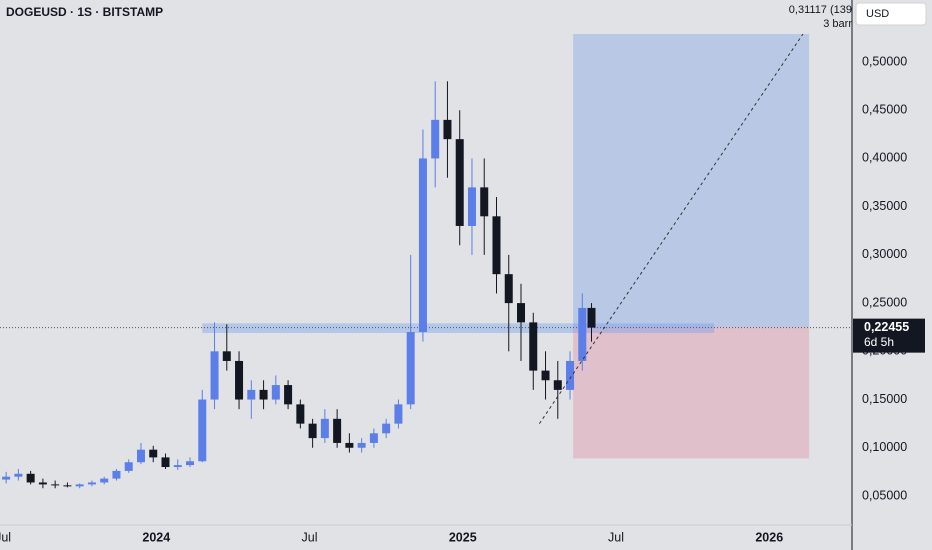  Describe the element at coordinates (691, 393) in the screenshot. I see `position-loss` at that location.